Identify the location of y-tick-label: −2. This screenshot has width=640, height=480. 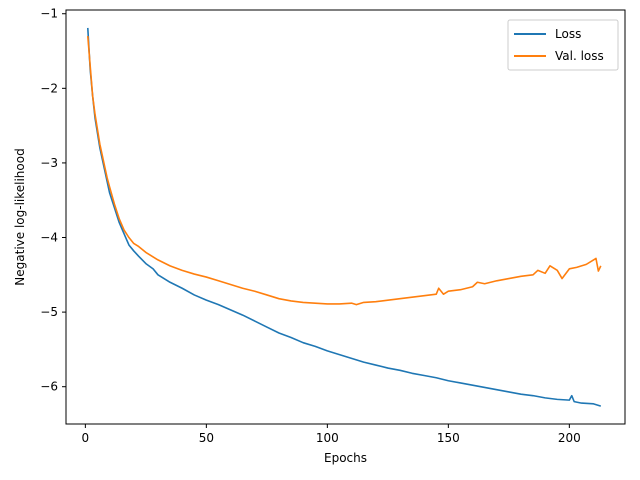
(49, 88).